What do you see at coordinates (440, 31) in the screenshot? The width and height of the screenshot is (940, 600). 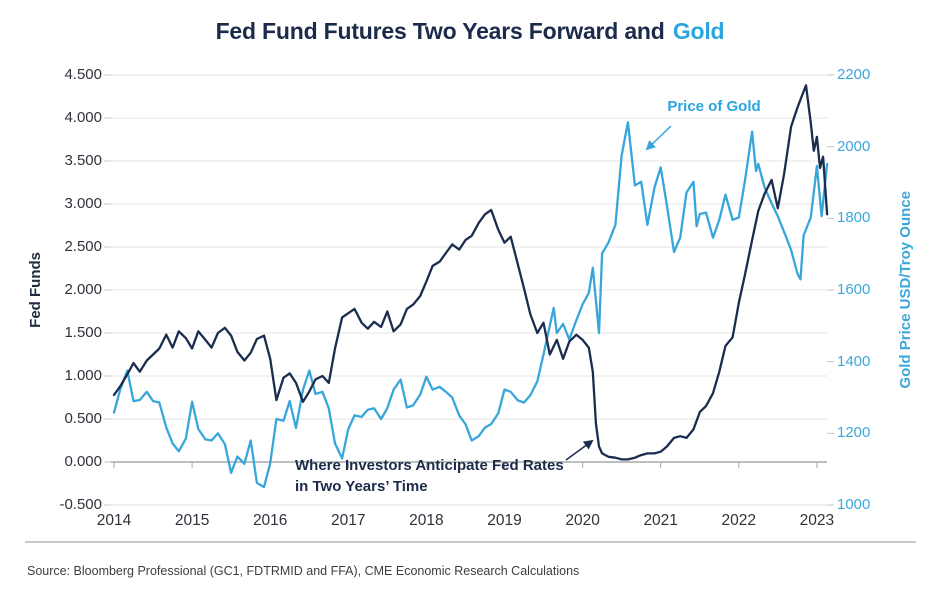 I see `chart-title-main: Fed Fund Futures Two Years Forward and` at bounding box center [440, 31].